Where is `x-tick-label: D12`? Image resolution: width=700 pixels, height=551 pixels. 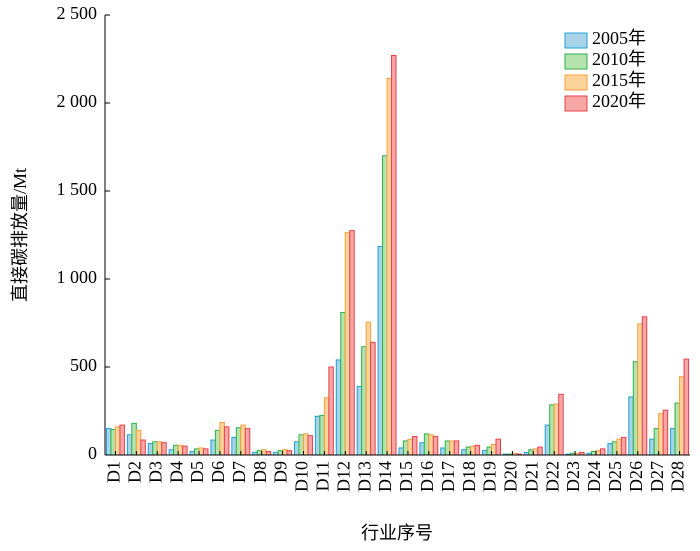 x-tick-label: D12 is located at coordinates (343, 476).